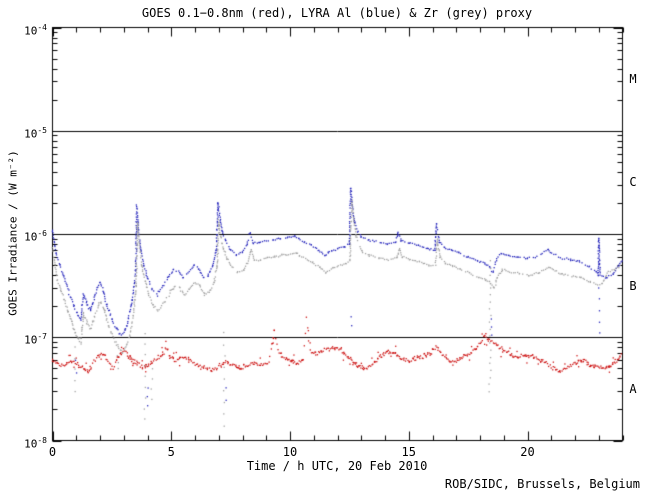 The width and height of the screenshot is (650, 500). I want to click on x-tick-label: 10, so click(290, 452).